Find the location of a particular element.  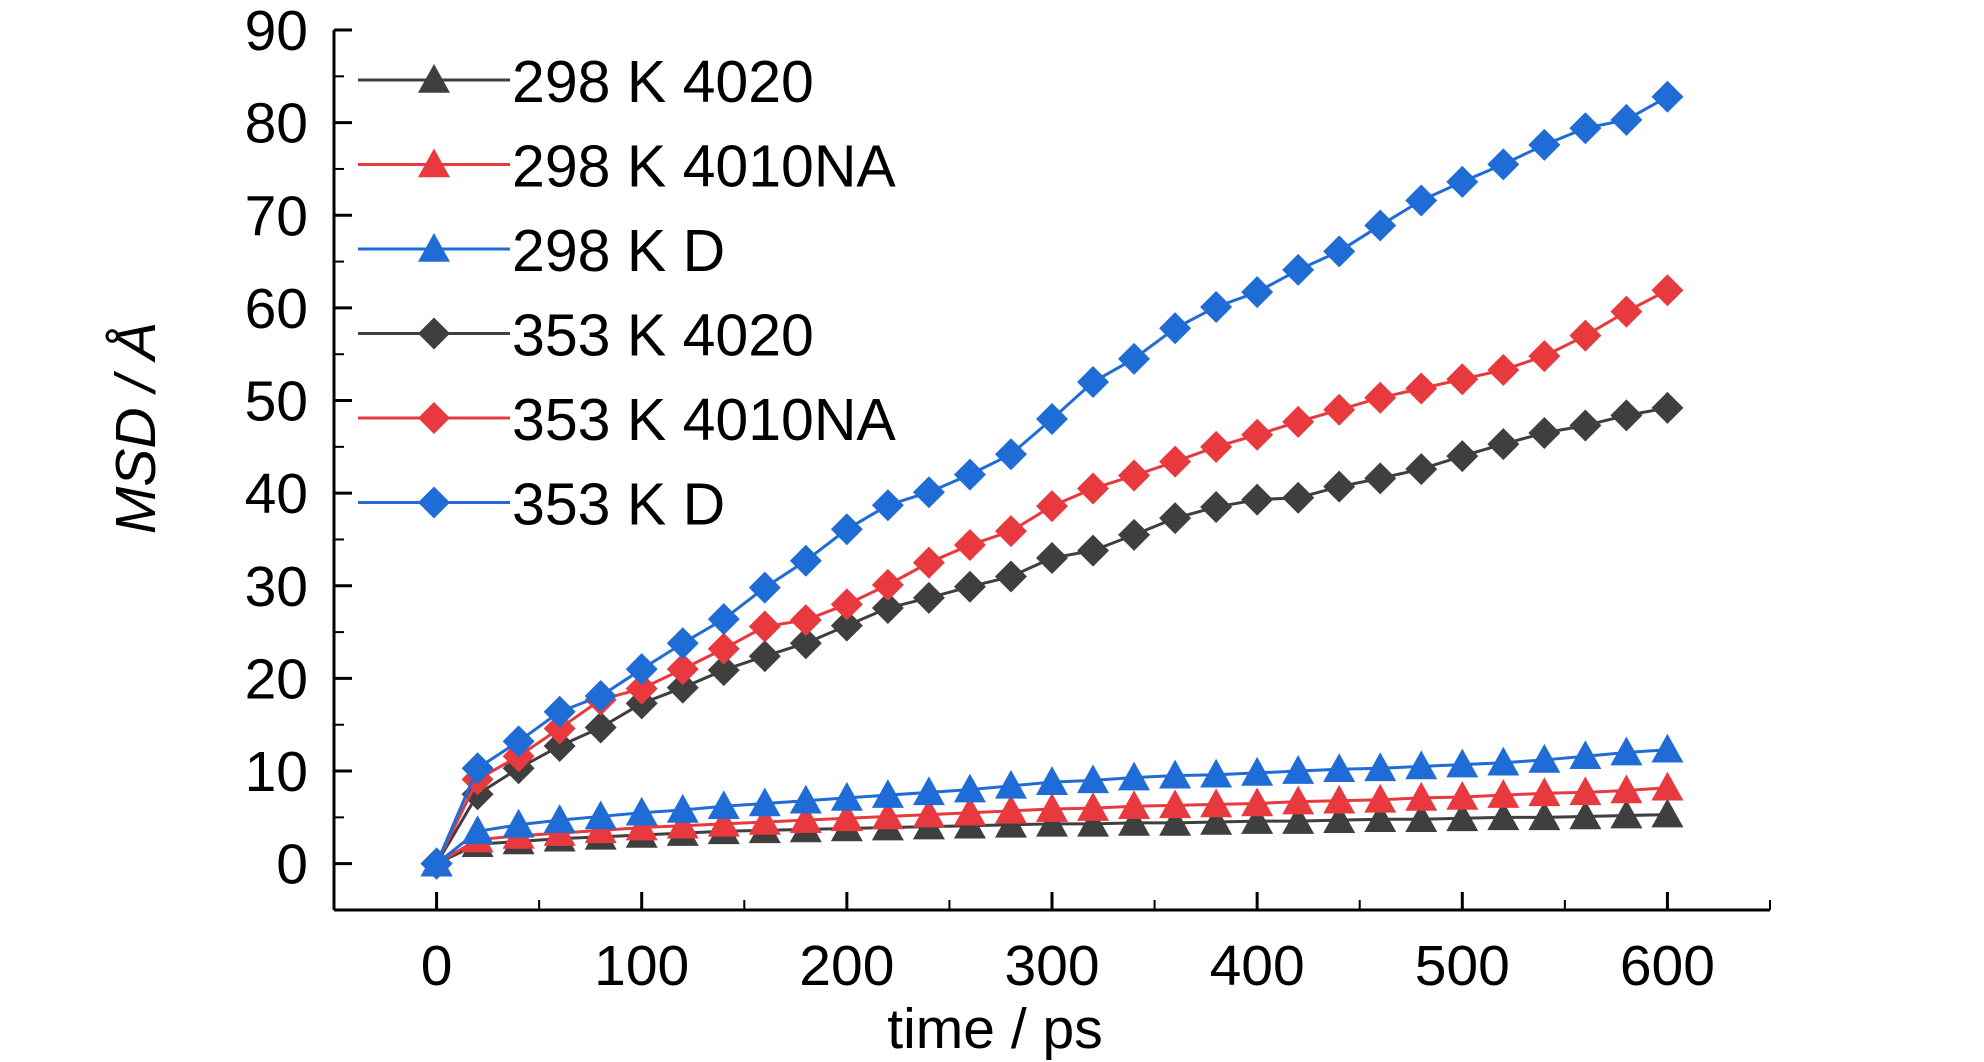

y-axis-title: MSD / Å is located at coordinates (136, 428).